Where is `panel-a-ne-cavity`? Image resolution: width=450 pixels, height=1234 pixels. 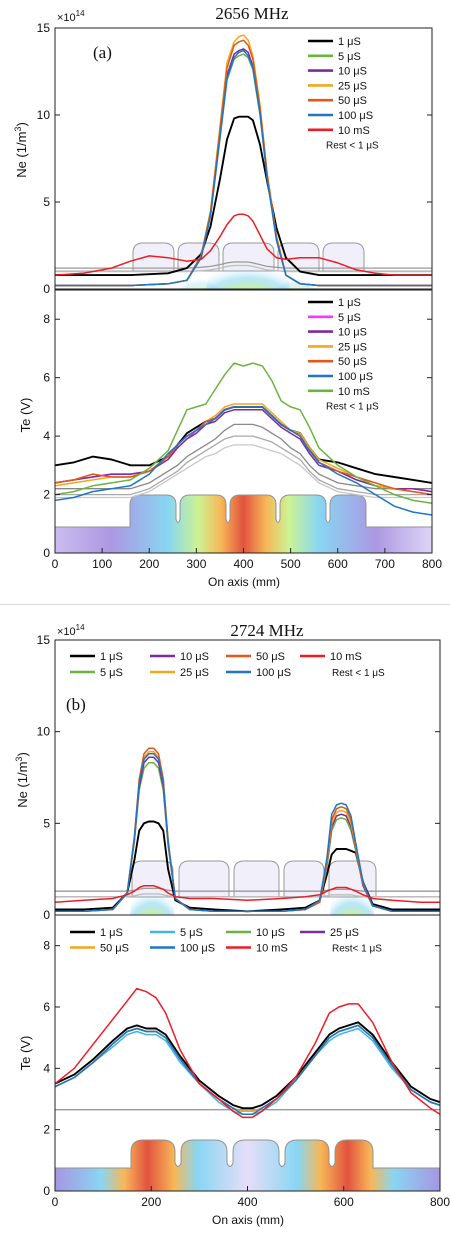 panel-a-ne-cavity is located at coordinates (243, 265).